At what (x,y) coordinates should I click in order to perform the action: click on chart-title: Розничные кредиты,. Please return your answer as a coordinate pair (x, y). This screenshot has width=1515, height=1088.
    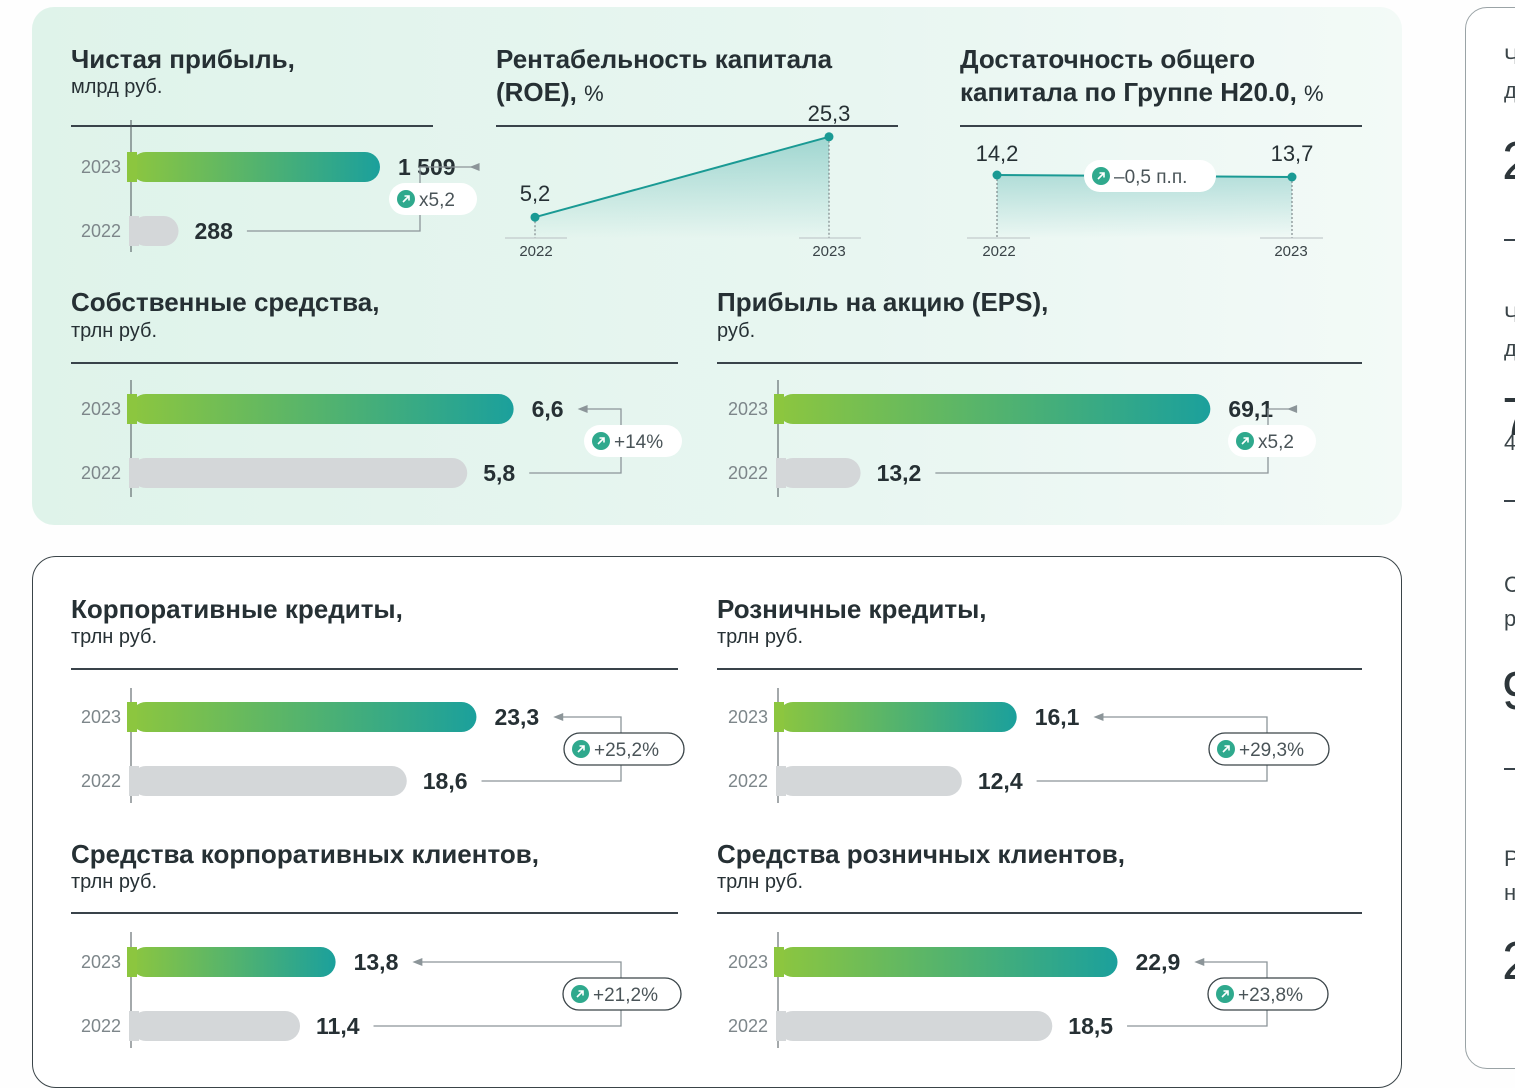
    Looking at the image, I should click on (852, 609).